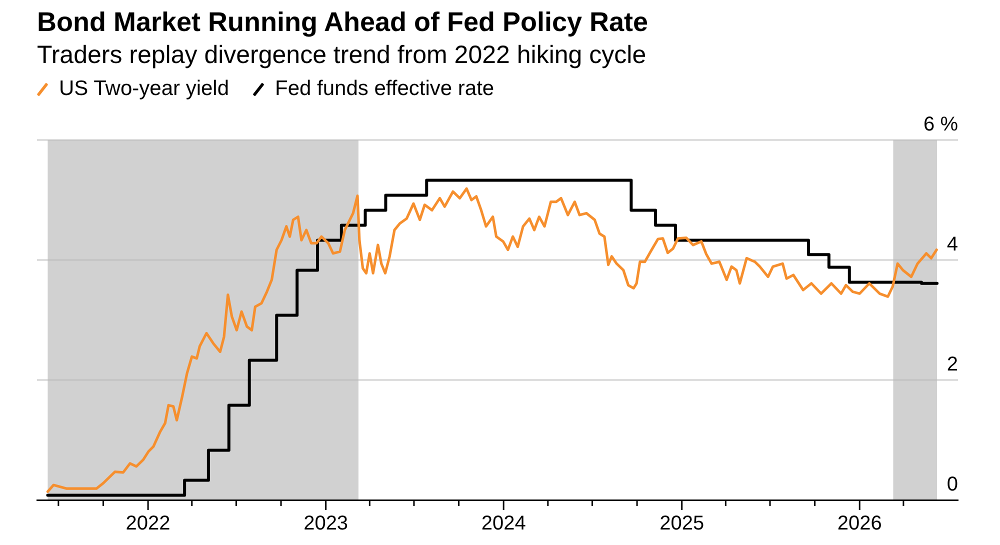  Describe the element at coordinates (859, 523) in the screenshot. I see `x-tick-label: 2026` at that location.